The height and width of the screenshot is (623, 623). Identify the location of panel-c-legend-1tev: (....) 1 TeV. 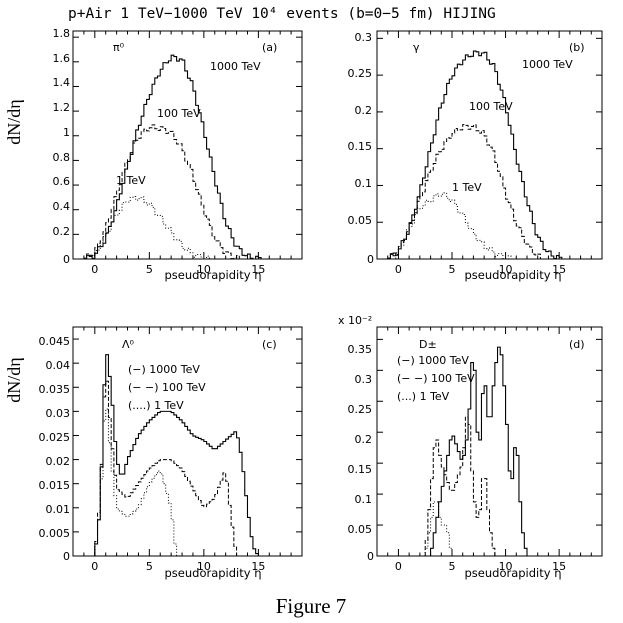
(156, 405).